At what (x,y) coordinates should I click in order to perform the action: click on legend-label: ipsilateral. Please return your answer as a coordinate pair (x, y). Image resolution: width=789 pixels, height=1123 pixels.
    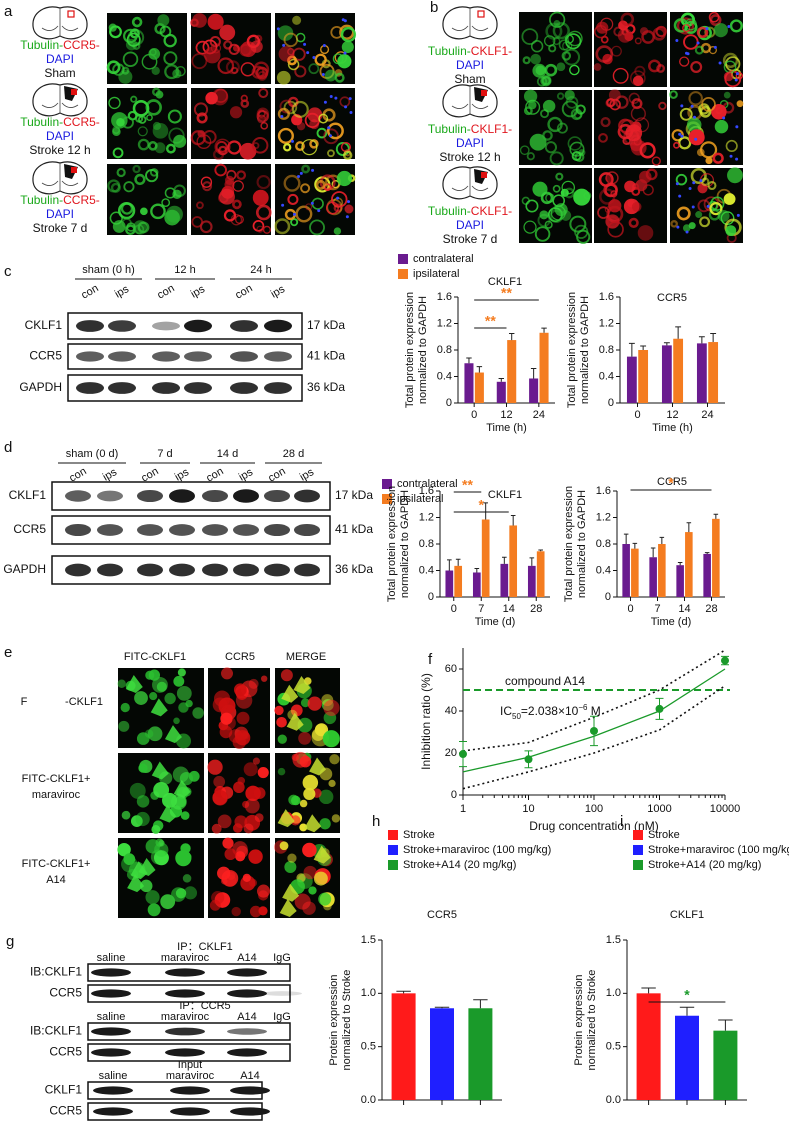
    Looking at the image, I should click on (420, 499).